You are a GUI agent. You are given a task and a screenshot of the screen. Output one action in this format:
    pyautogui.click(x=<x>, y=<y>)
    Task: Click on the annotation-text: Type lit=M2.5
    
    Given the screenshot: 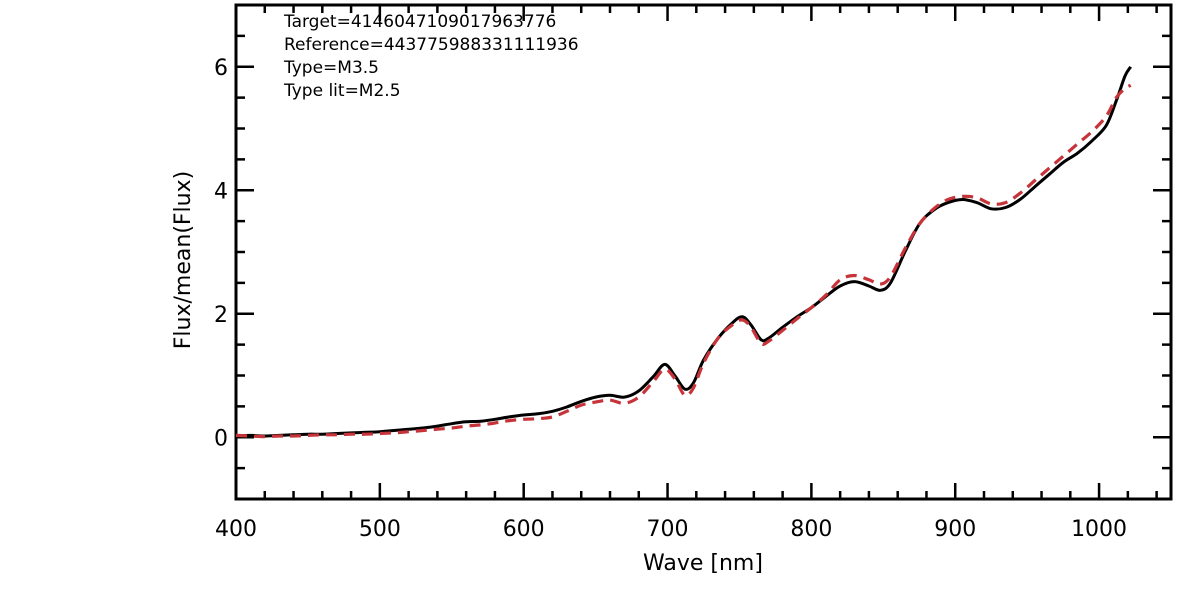 What is the action you would take?
    pyautogui.click(x=342, y=91)
    